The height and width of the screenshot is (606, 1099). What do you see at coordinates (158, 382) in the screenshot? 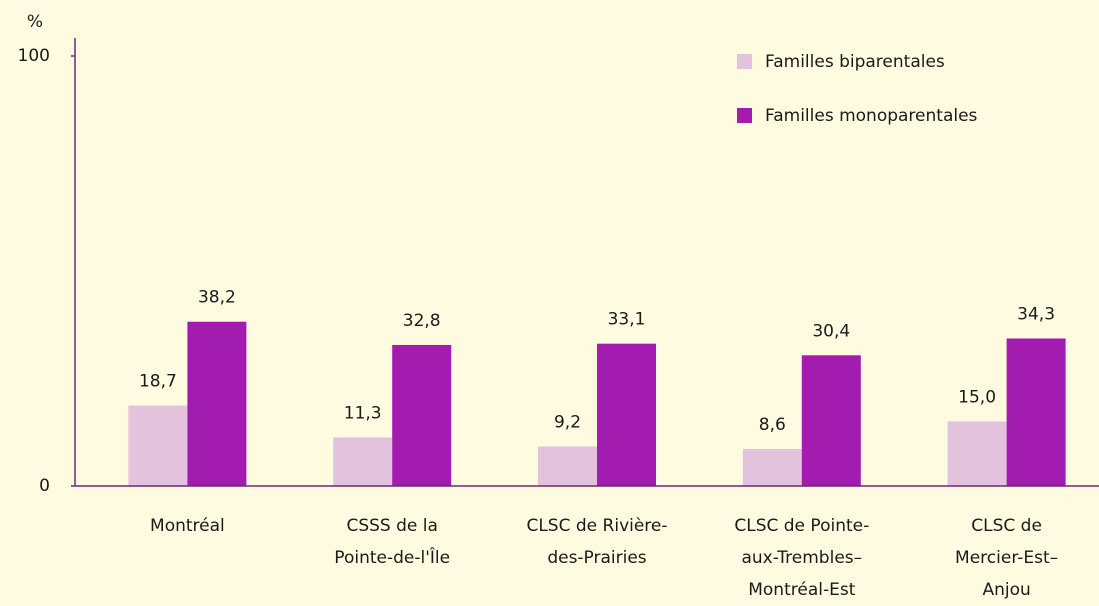
I see `value-label: 18,7` at bounding box center [158, 382].